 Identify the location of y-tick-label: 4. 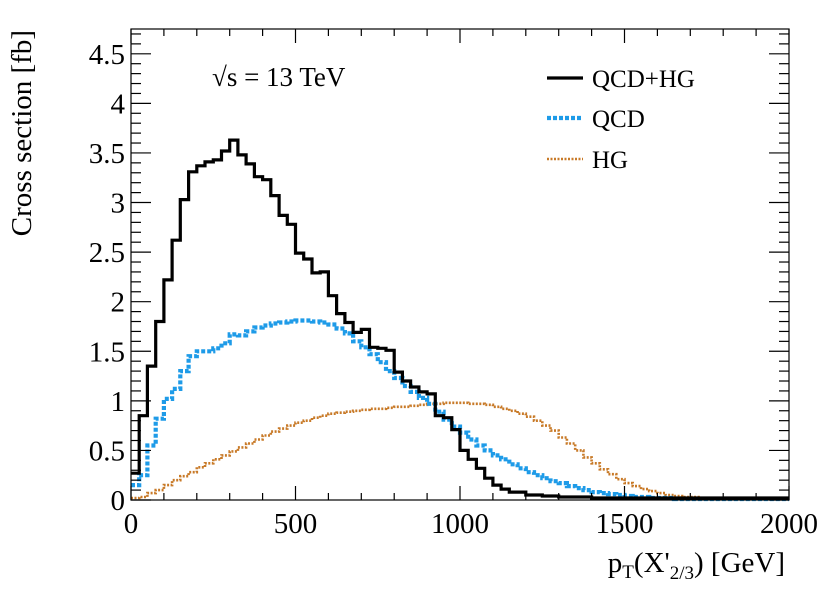
(118, 104).